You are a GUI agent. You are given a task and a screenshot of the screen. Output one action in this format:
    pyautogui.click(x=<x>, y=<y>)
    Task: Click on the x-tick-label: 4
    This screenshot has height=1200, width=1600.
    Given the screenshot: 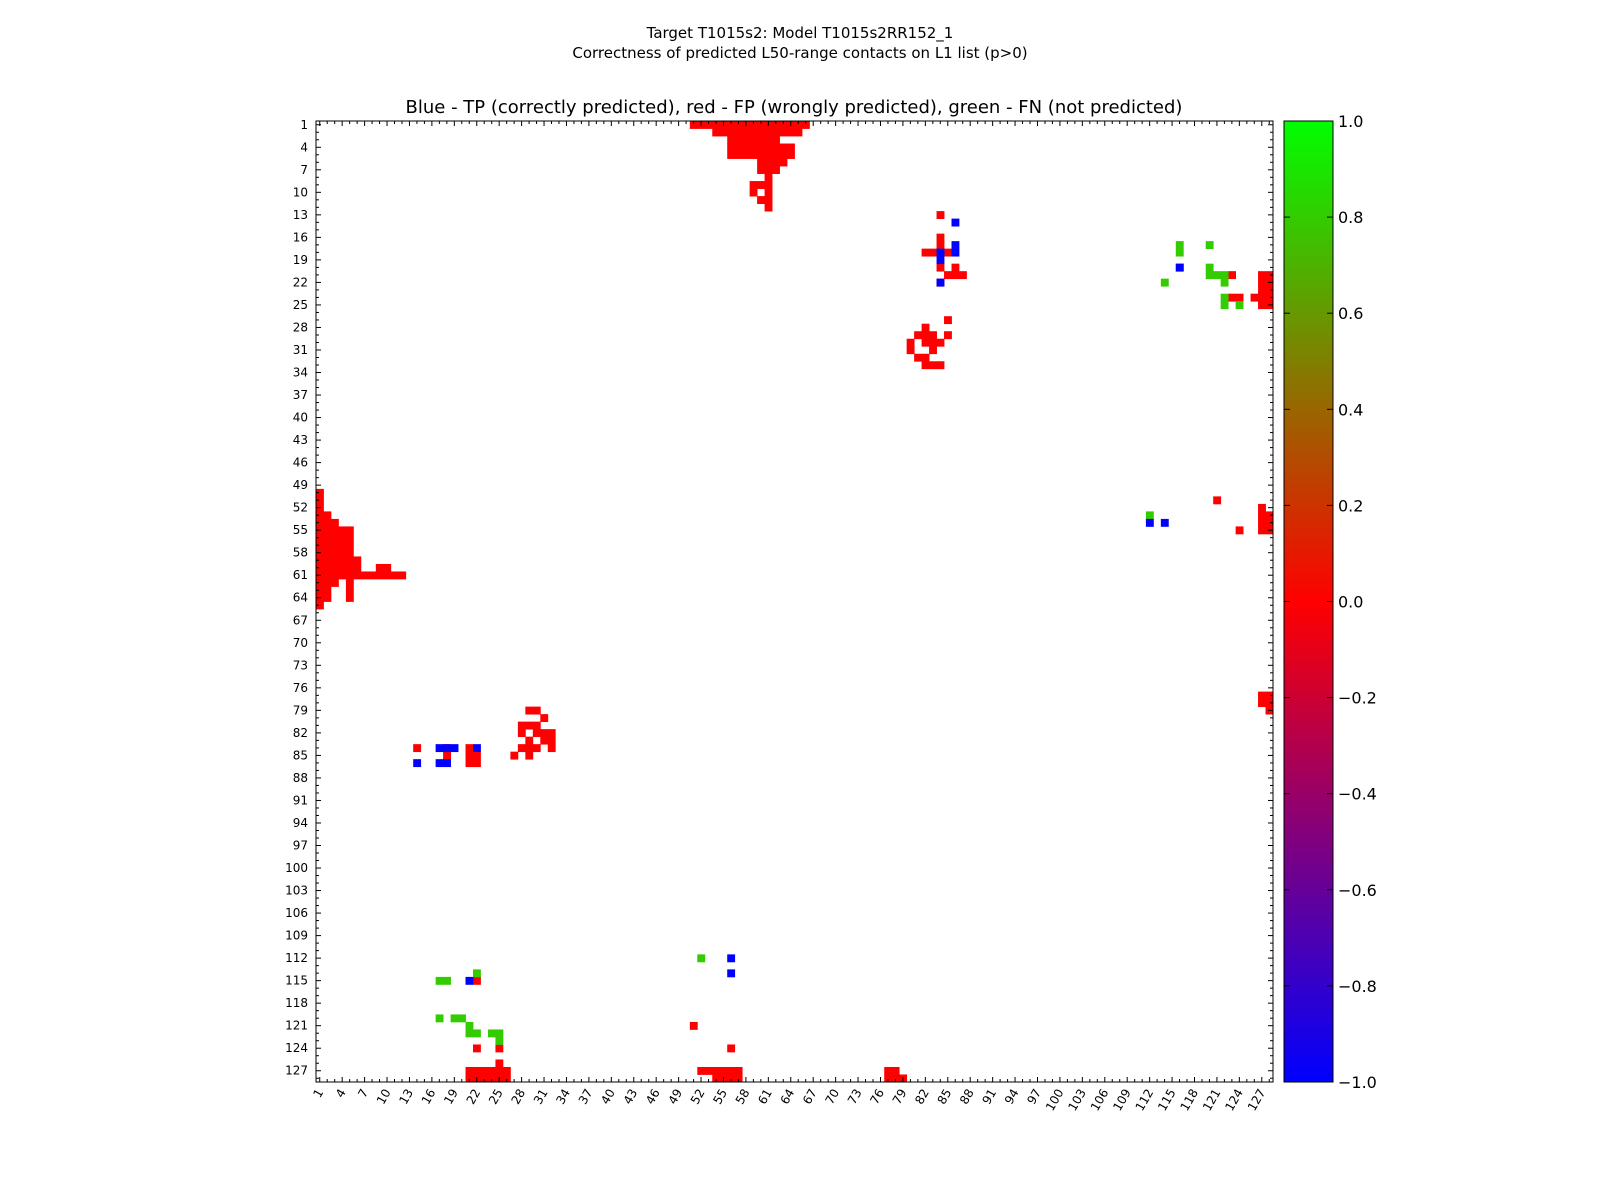 What is the action you would take?
    pyautogui.click(x=341, y=1094)
    